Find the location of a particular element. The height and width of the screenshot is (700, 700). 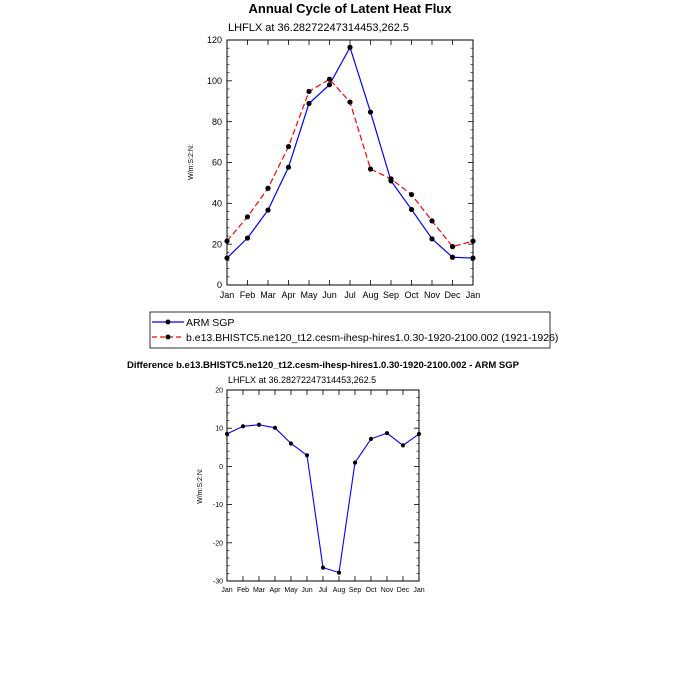

bottom-xtick-label: Dec is located at coordinates (403, 590).